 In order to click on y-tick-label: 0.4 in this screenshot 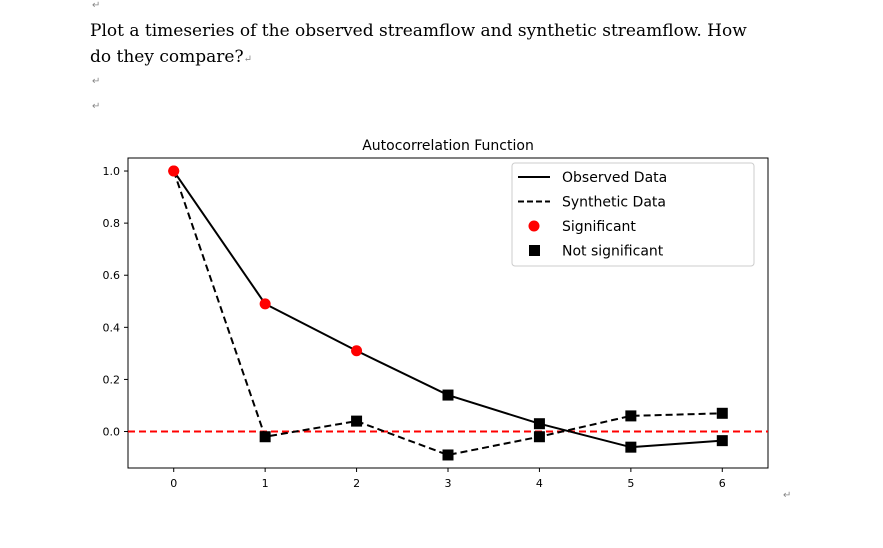, I will do `click(112, 327)`.